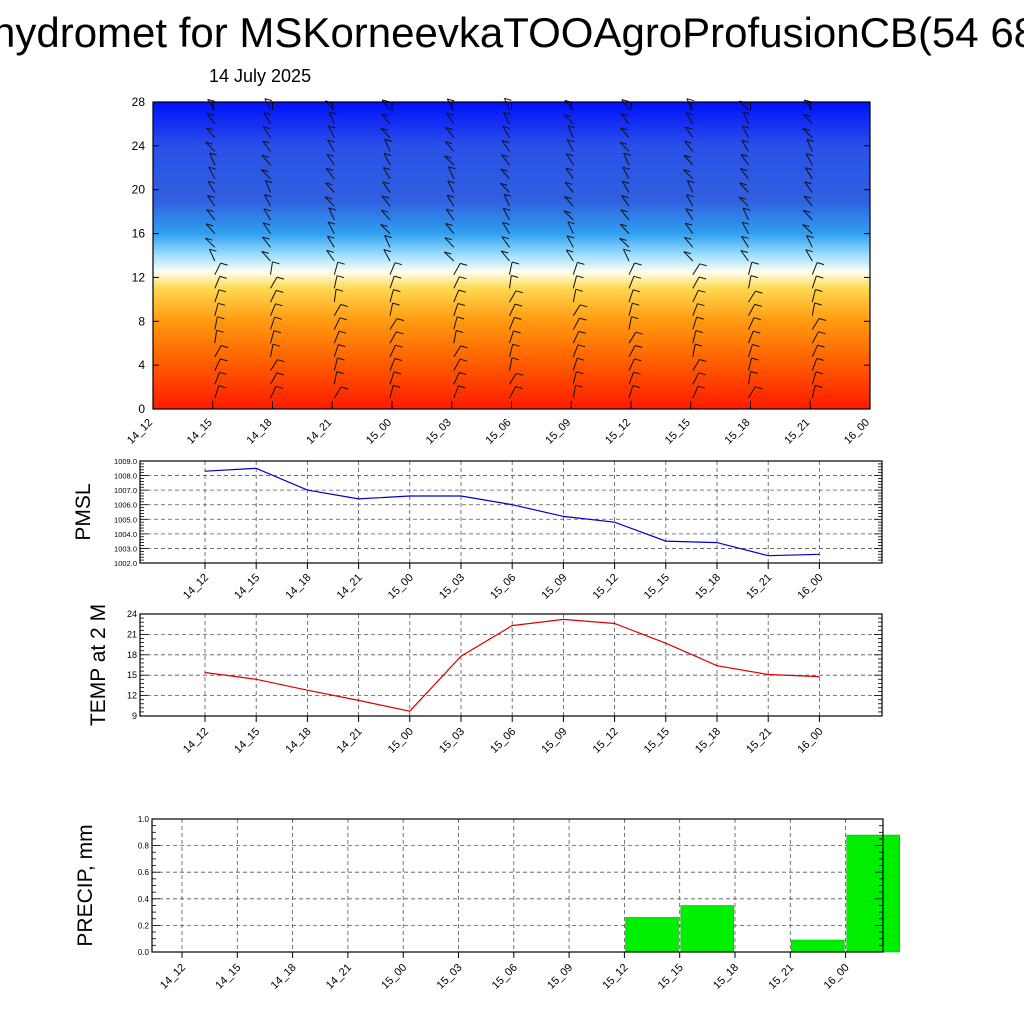 The image size is (1024, 1024). Describe the element at coordinates (503, 741) in the screenshot. I see `x-tick-label: 15_06` at that location.